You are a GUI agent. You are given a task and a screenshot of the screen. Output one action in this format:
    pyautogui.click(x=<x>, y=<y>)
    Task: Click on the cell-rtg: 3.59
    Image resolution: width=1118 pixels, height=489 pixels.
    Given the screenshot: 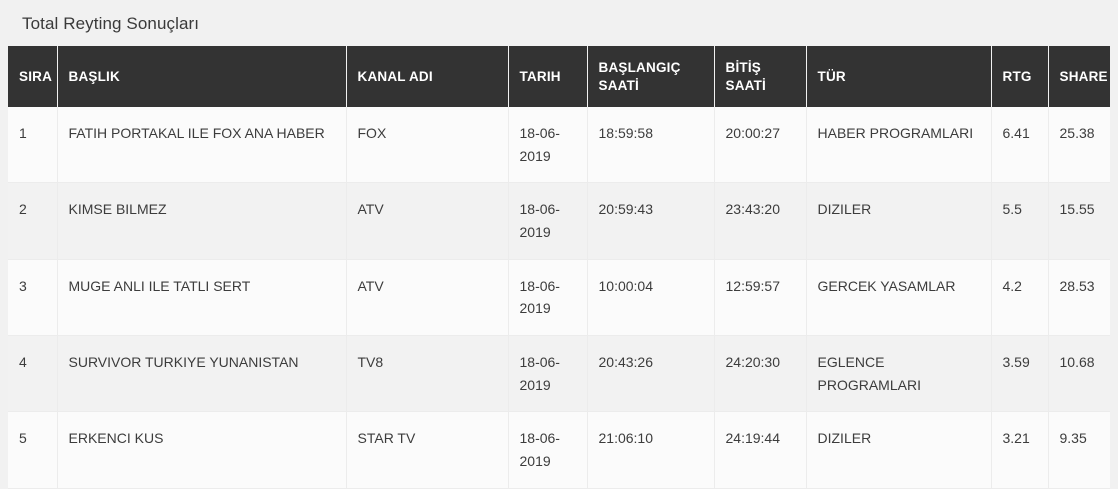 What is the action you would take?
    pyautogui.click(x=1020, y=374)
    